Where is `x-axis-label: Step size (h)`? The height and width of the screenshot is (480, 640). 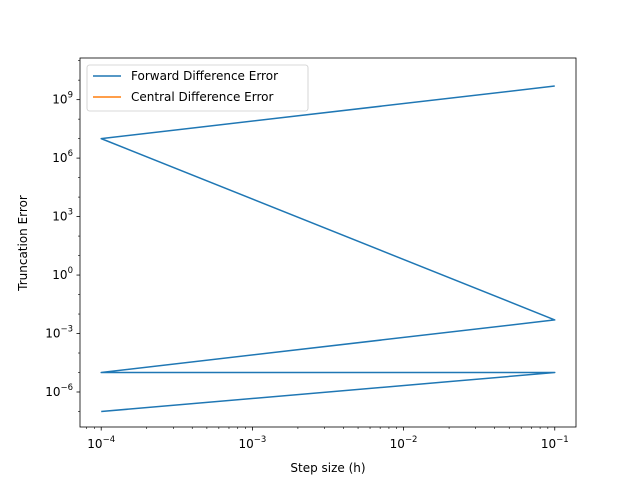 x-axis-label: Step size (h) is located at coordinates (327, 468).